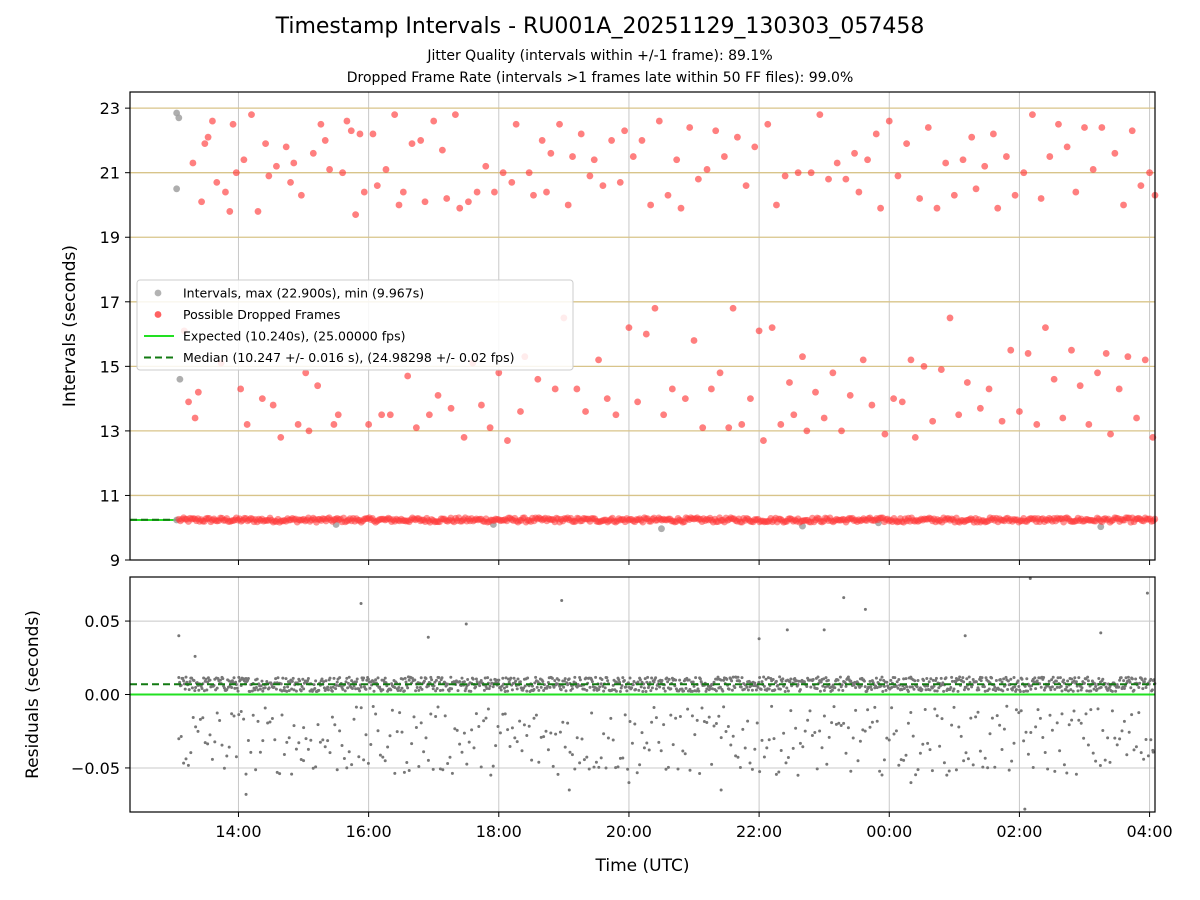 The image size is (1200, 900). I want to click on x-tick-label: 00:00, so click(889, 831).